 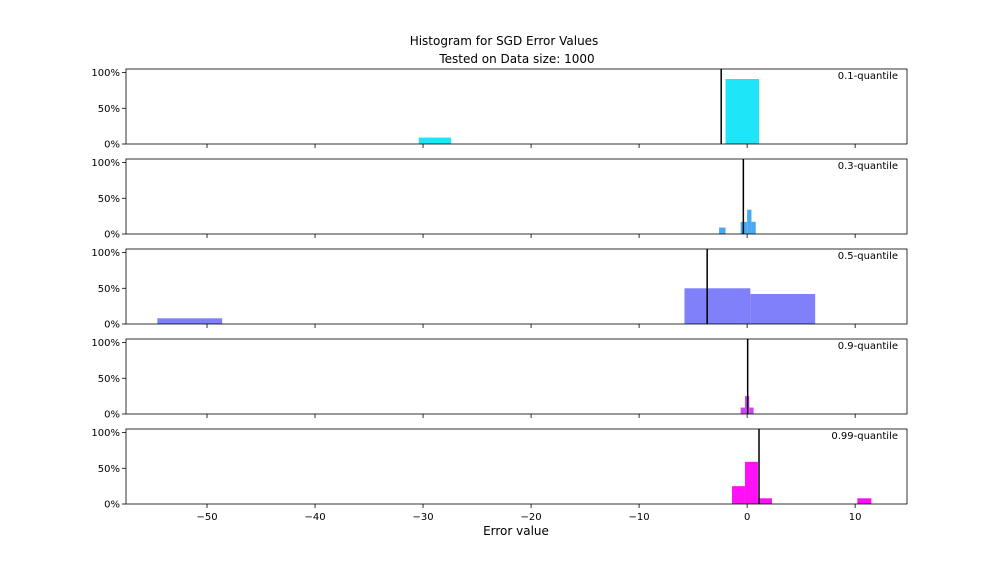 What do you see at coordinates (868, 76) in the screenshot?
I see `panel-quantile-label: 0.1-quantile` at bounding box center [868, 76].